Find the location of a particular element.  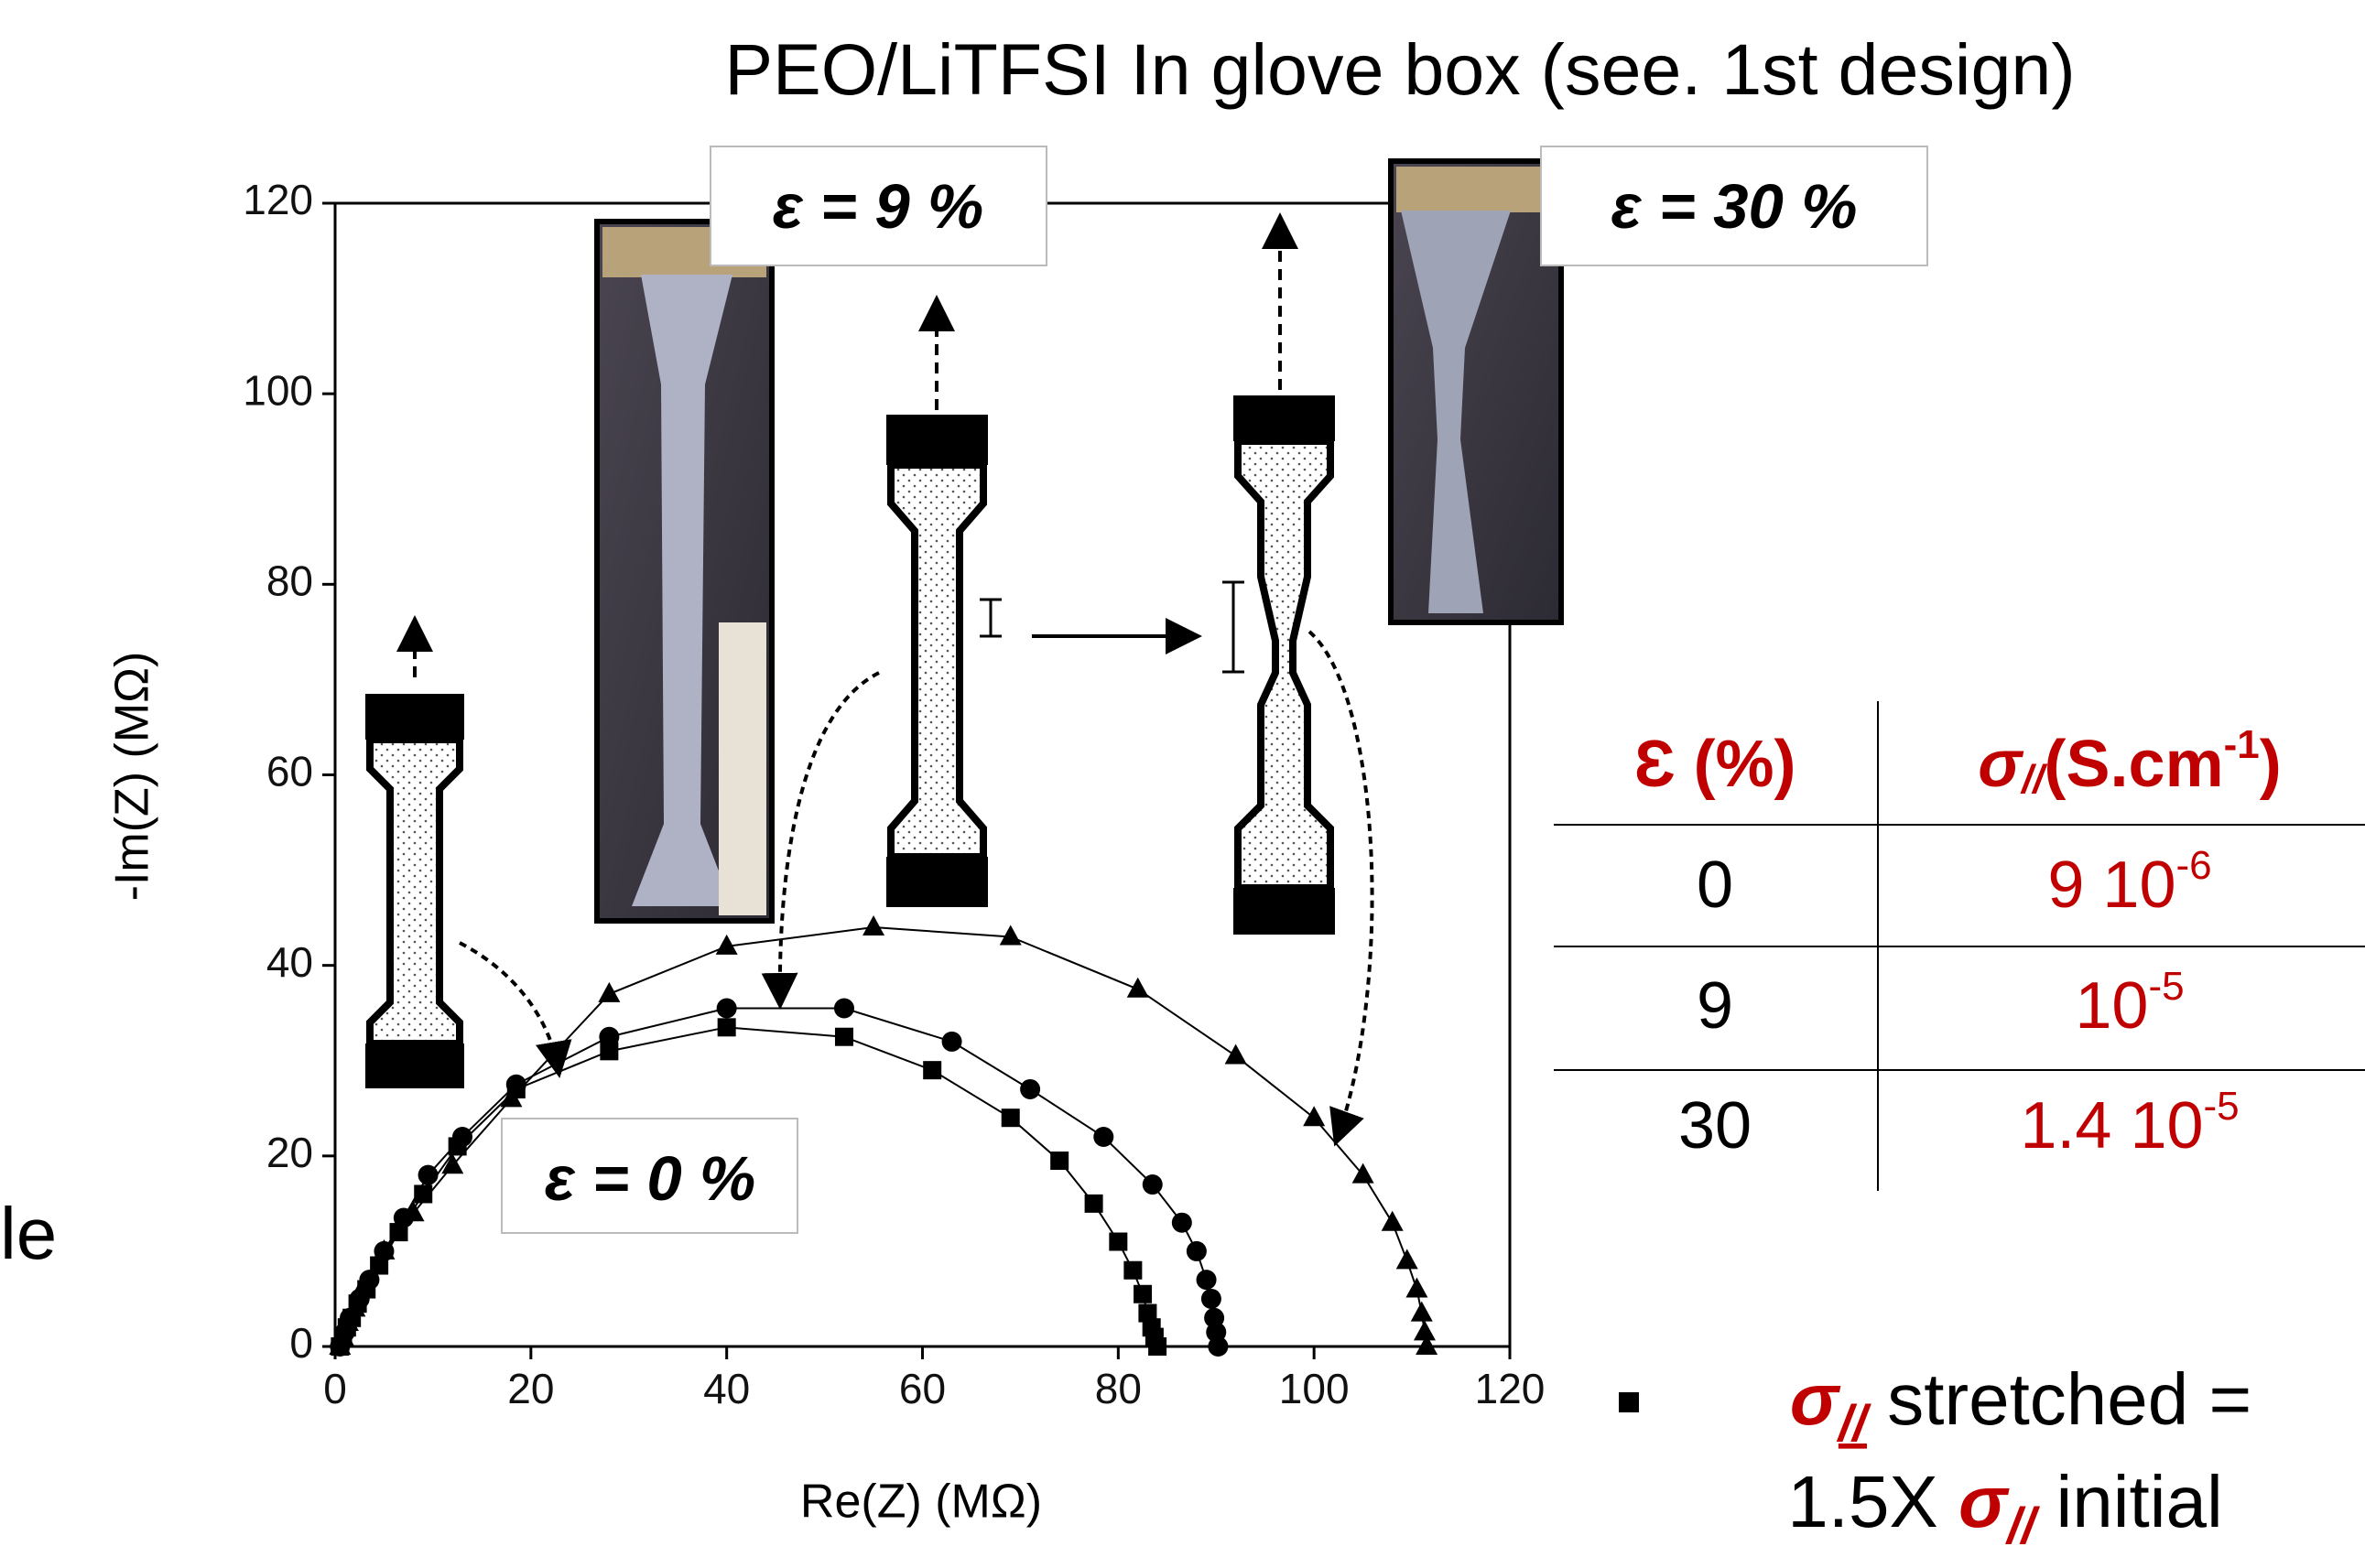

edge-fragment: le is located at coordinates (28, 1233).